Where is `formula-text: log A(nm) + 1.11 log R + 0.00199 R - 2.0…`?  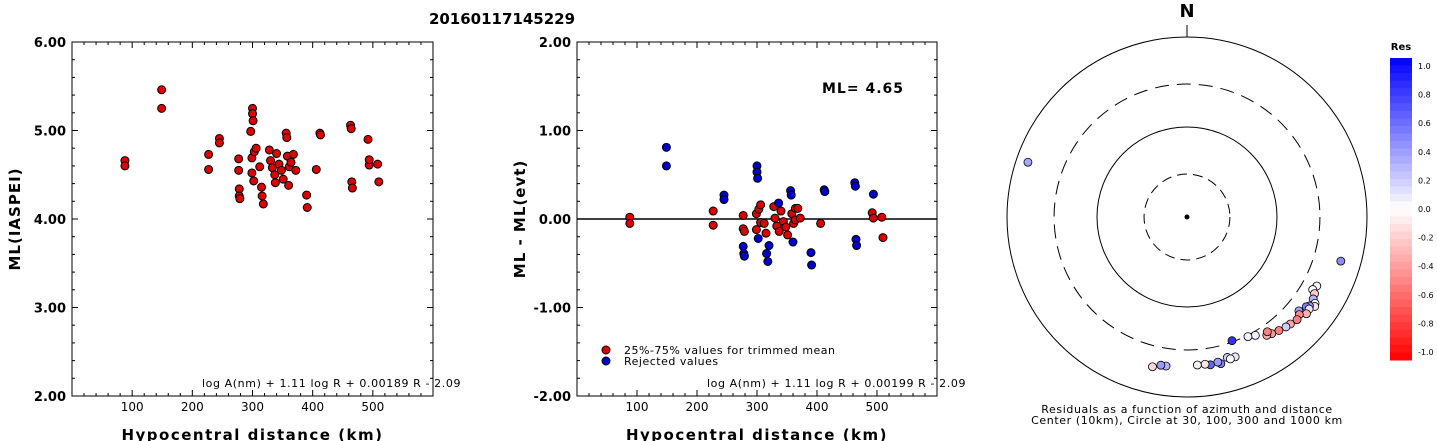
formula-text: log A(nm) + 1.11 log R + 0.00199 R - 2.0… is located at coordinates (836, 383).